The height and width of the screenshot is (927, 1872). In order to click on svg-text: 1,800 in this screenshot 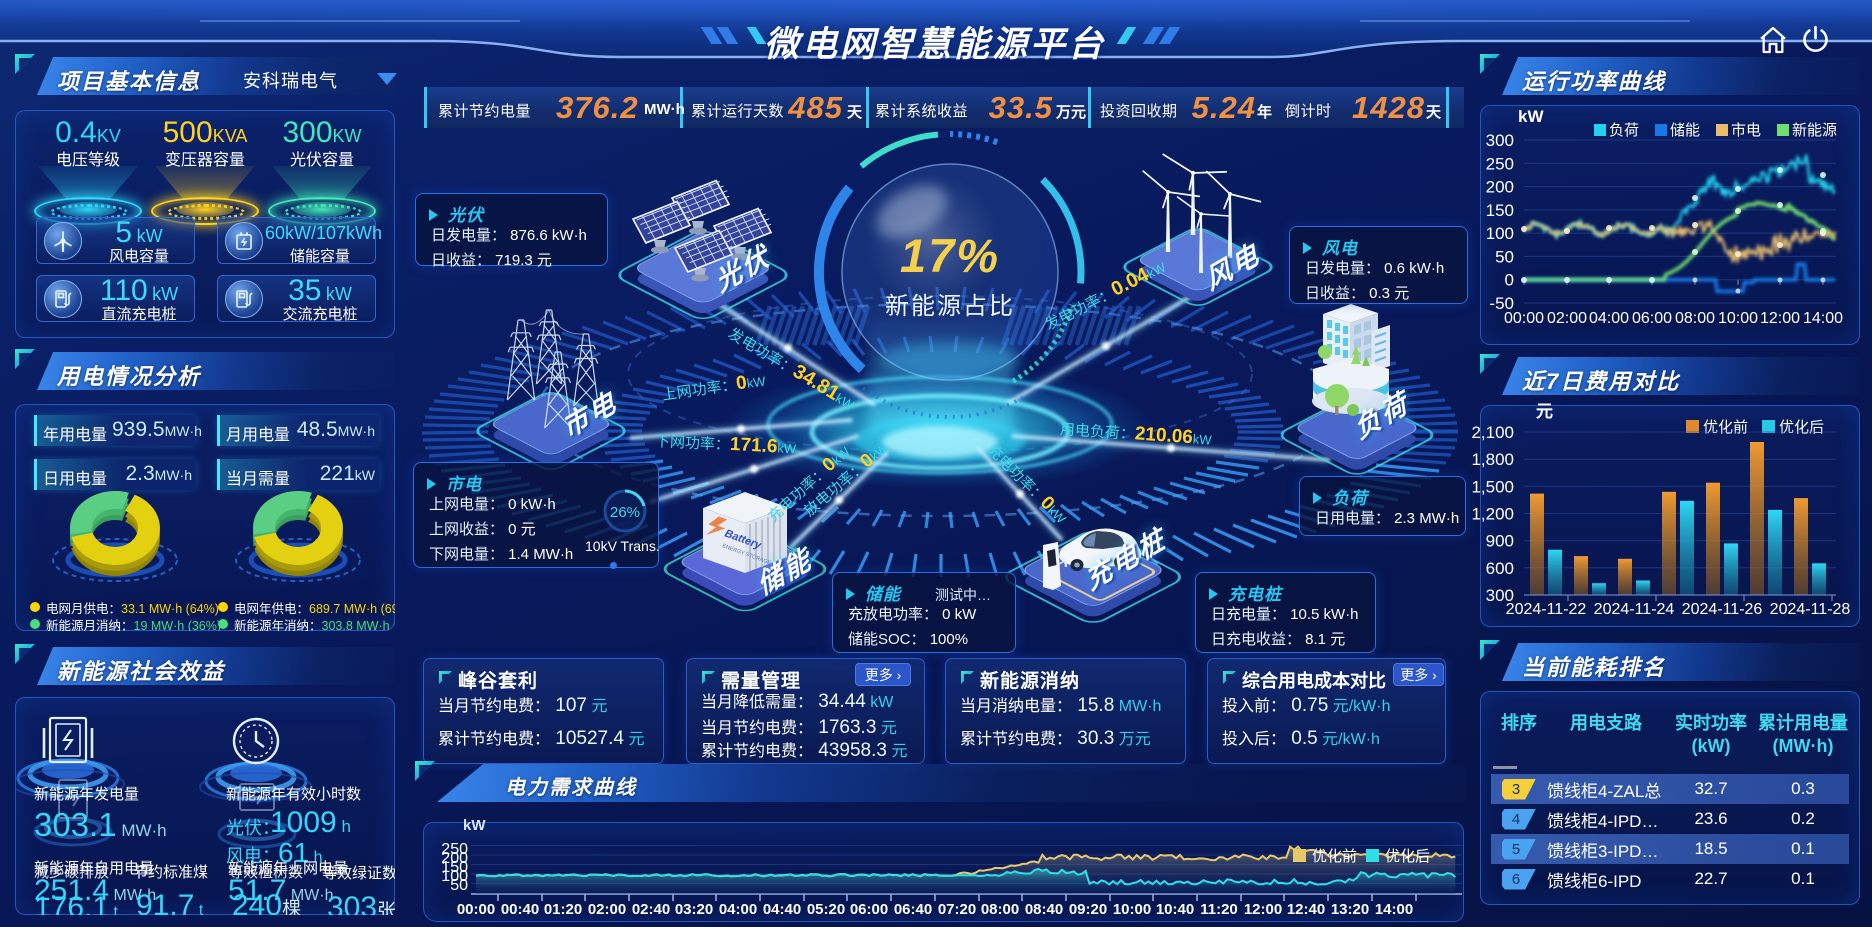, I will do `click(1492, 459)`.